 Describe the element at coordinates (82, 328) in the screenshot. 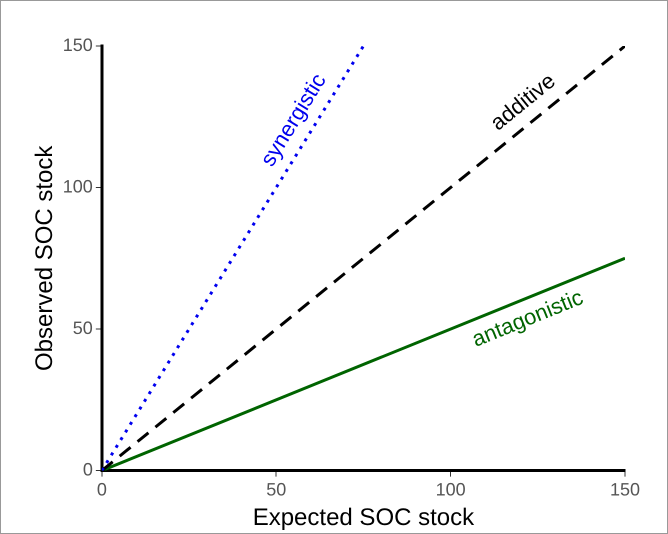

I see `y-tick-label: 50` at that location.